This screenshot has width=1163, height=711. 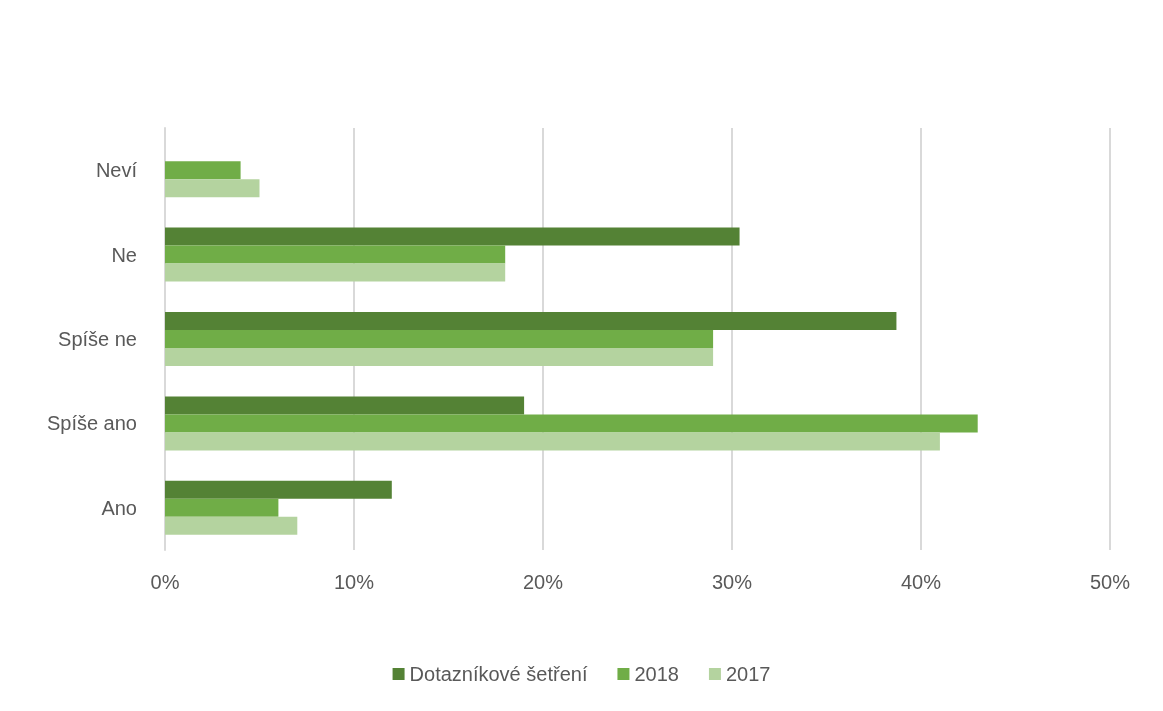 What do you see at coordinates (354, 582) in the screenshot?
I see `x-tick-label: 10%` at bounding box center [354, 582].